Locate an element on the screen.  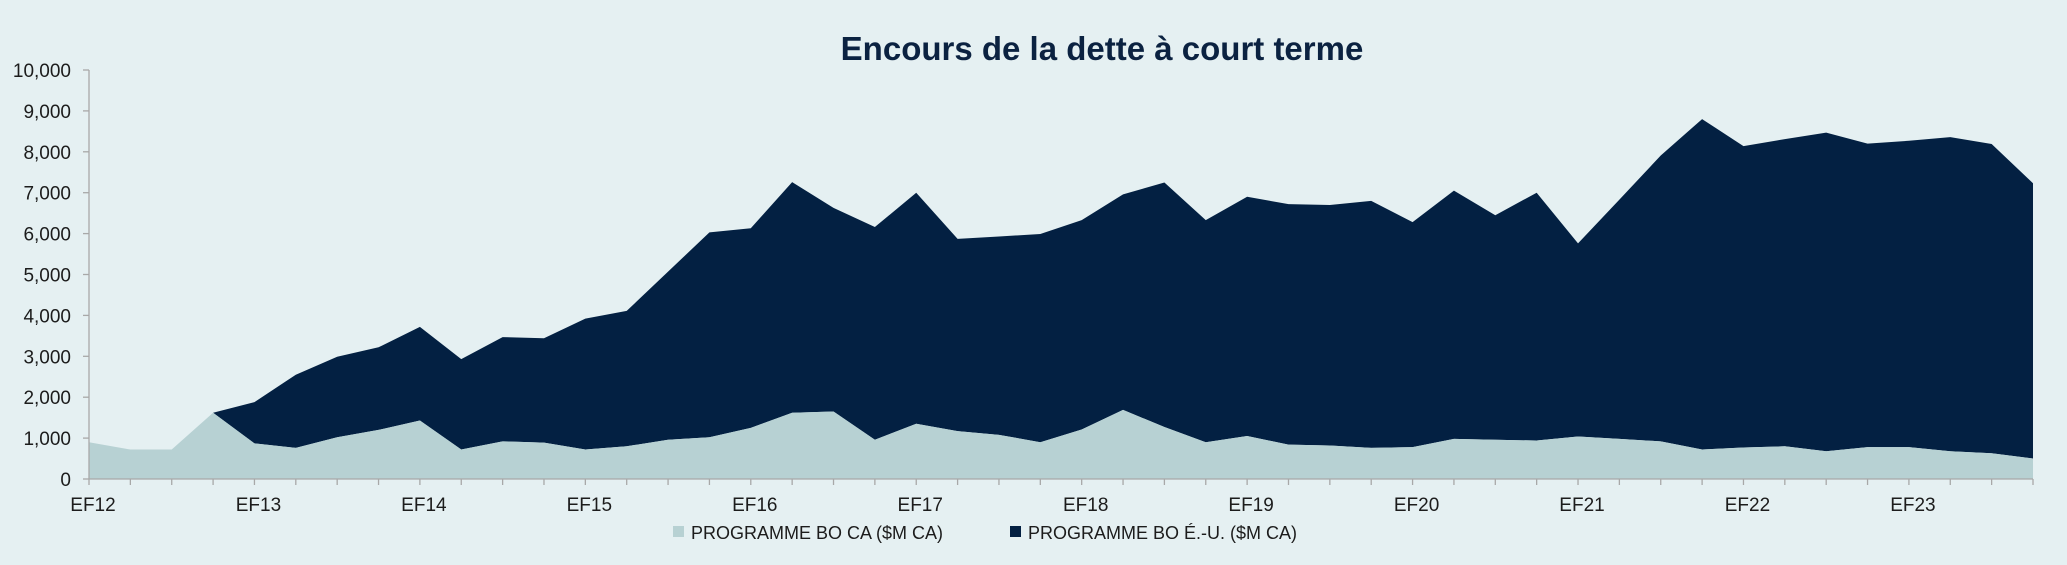
legend-swatch-bo-us is located at coordinates (1015, 531).